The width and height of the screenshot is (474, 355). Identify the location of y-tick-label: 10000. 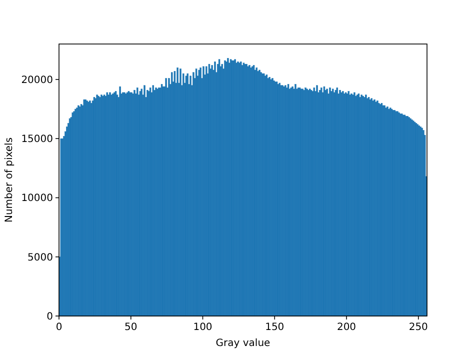
(37, 198).